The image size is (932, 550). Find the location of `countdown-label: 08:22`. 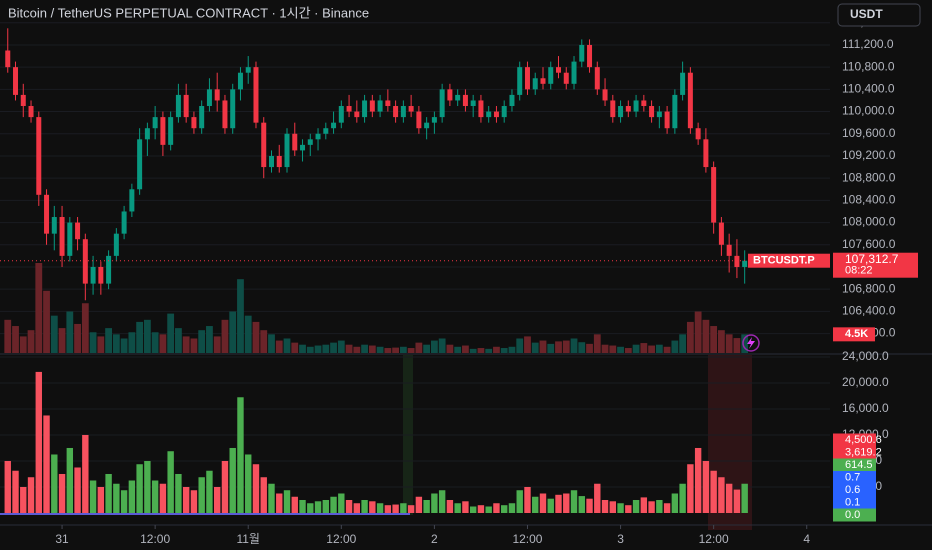

countdown-label: 08:22 is located at coordinates (859, 271).